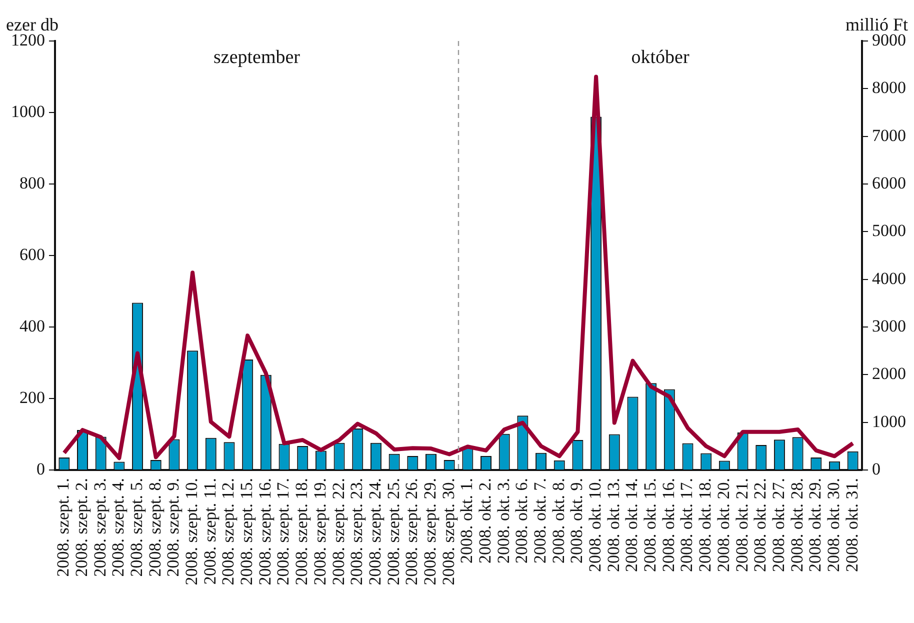 The image size is (914, 623). I want to click on x-tick-label: 2008. szept. 11., so click(210, 531).